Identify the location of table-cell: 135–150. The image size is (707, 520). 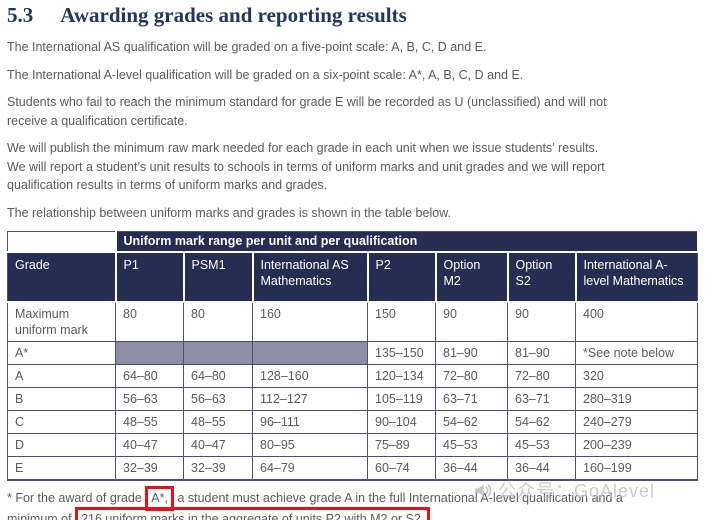
(401, 353).